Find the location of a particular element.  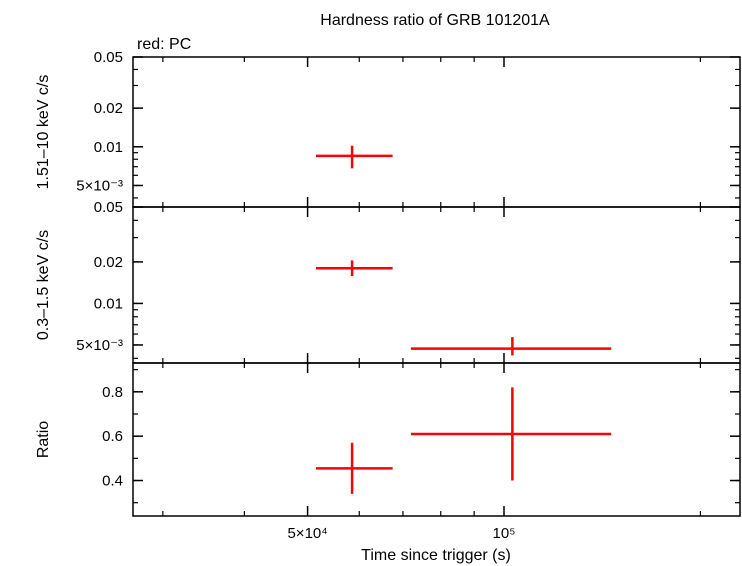

x-axis-label: Time since trigger (s) is located at coordinates (436, 555).